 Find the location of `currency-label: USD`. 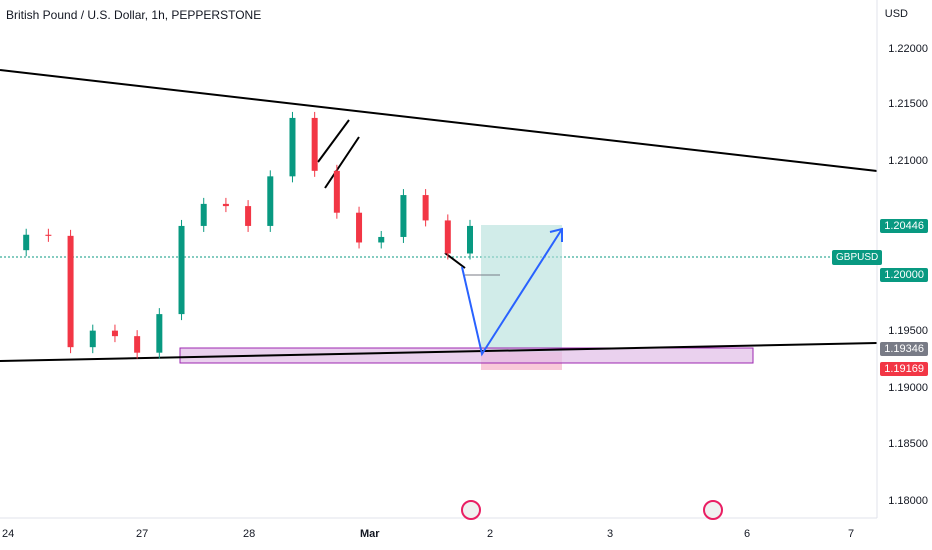

currency-label: USD is located at coordinates (896, 14).